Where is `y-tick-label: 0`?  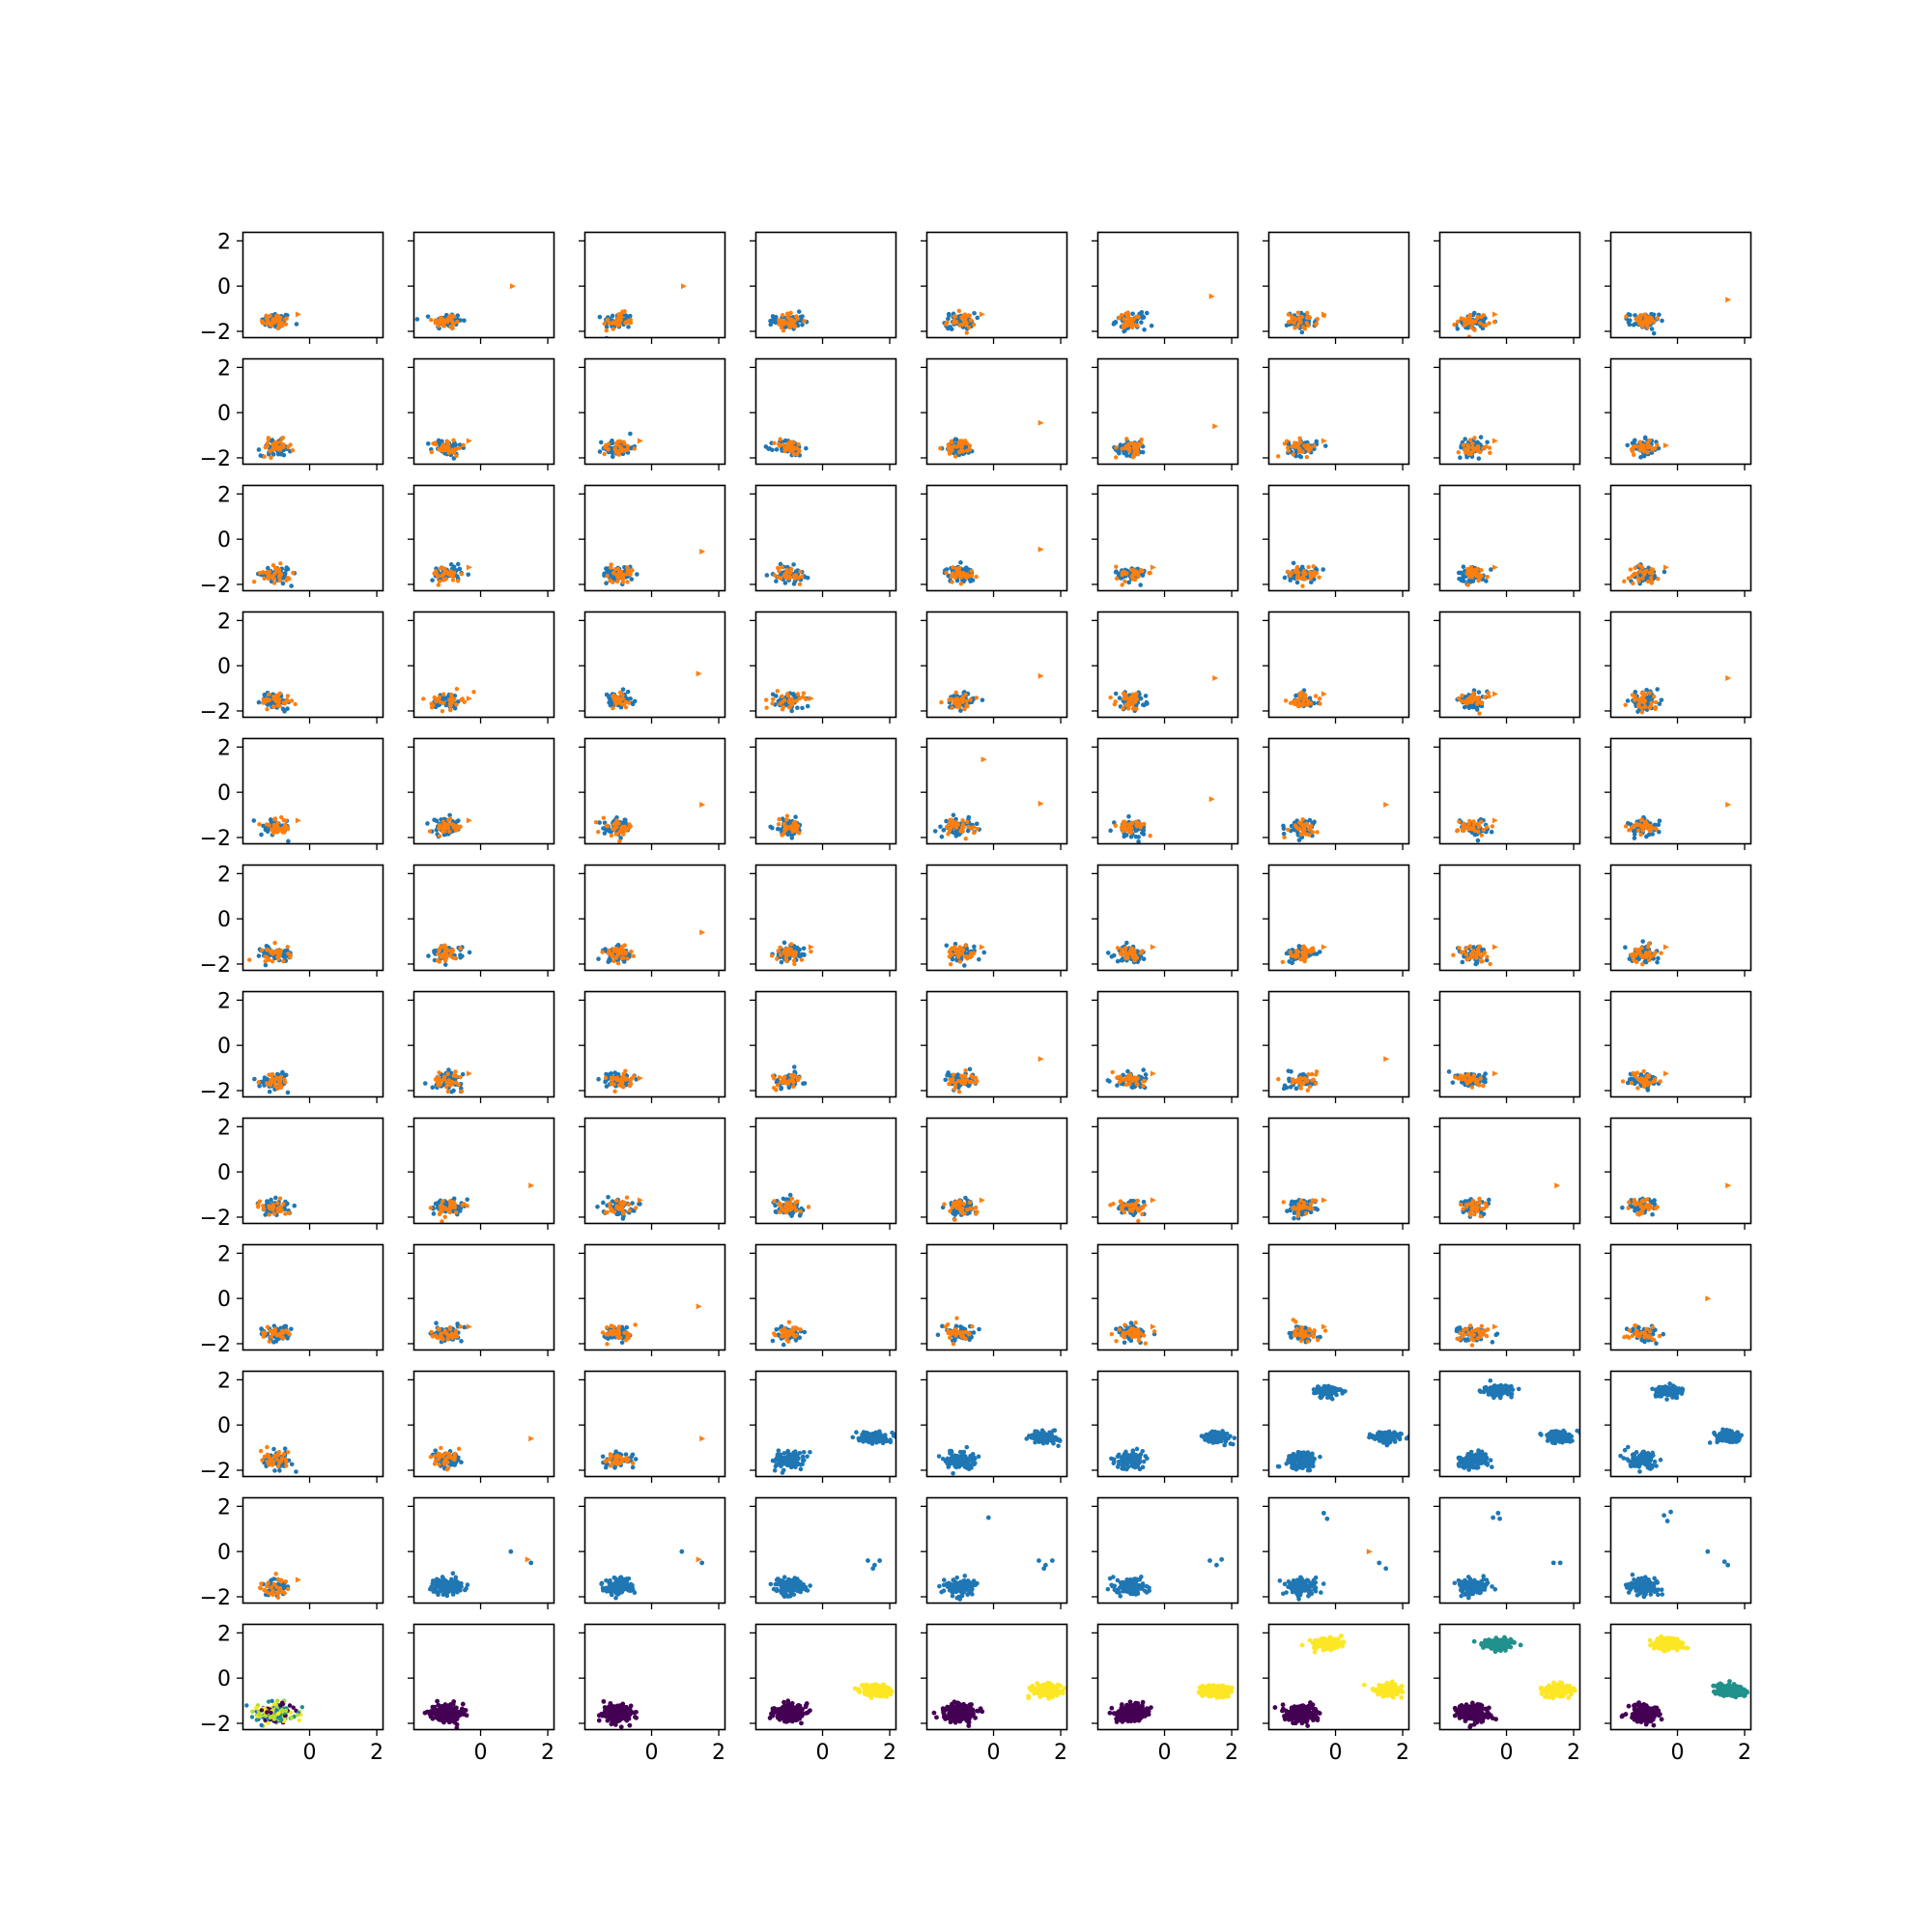 y-tick-label: 0 is located at coordinates (224, 414).